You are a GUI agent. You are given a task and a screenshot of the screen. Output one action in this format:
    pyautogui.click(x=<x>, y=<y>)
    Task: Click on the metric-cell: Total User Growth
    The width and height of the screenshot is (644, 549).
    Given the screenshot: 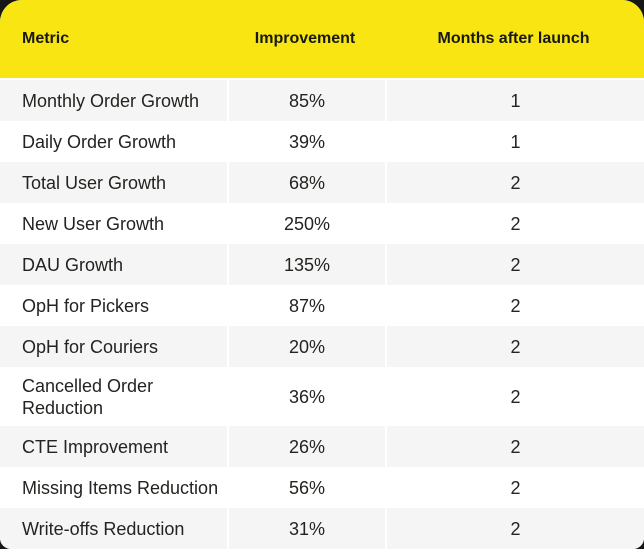 What is the action you would take?
    pyautogui.click(x=113, y=182)
    